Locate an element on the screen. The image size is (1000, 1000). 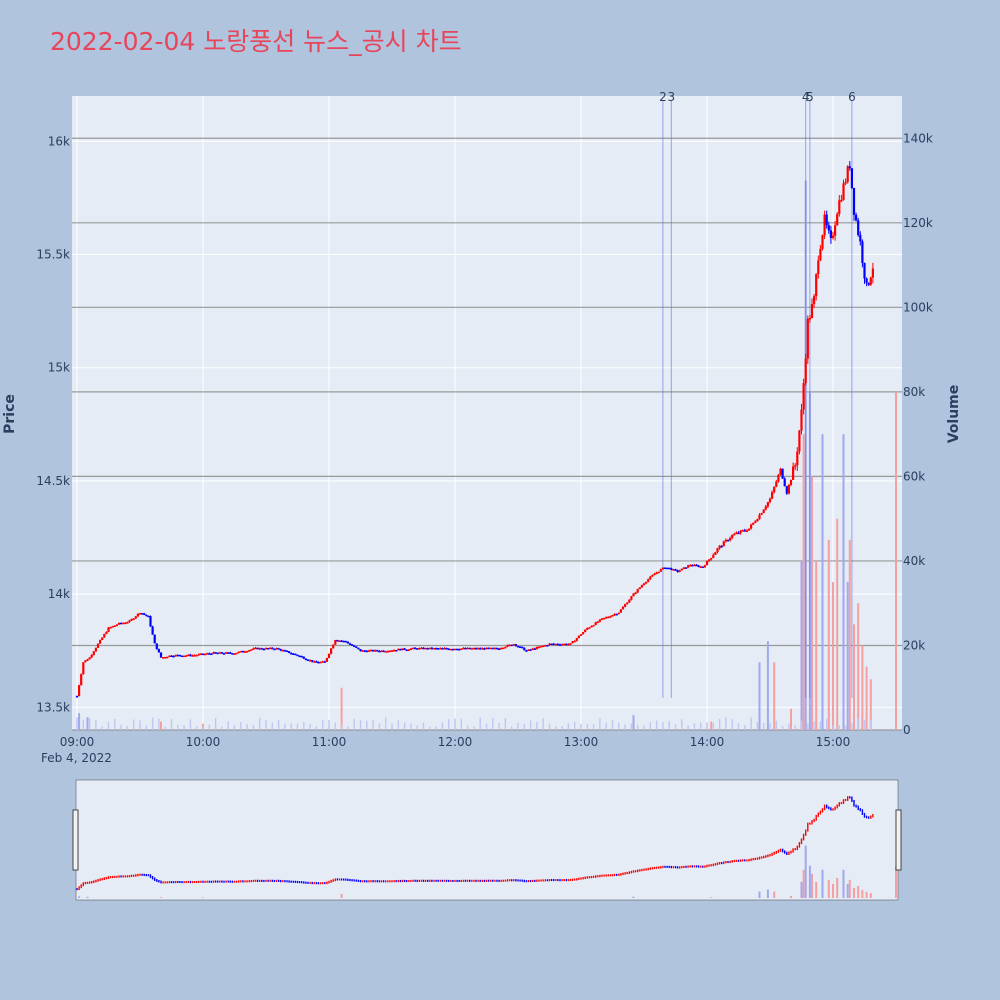
x-axis-date-label: Feb 4, 2022 is located at coordinates (76, 758).